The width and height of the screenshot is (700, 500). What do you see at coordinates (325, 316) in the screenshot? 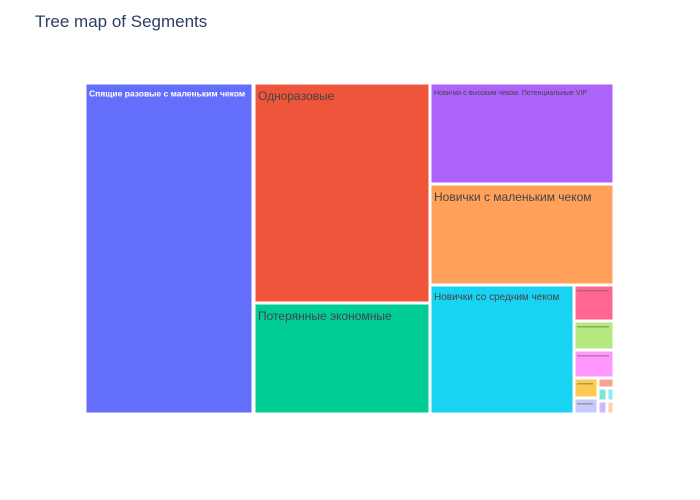
I see `treemap-tile-label: Потерянные экономные` at bounding box center [325, 316].